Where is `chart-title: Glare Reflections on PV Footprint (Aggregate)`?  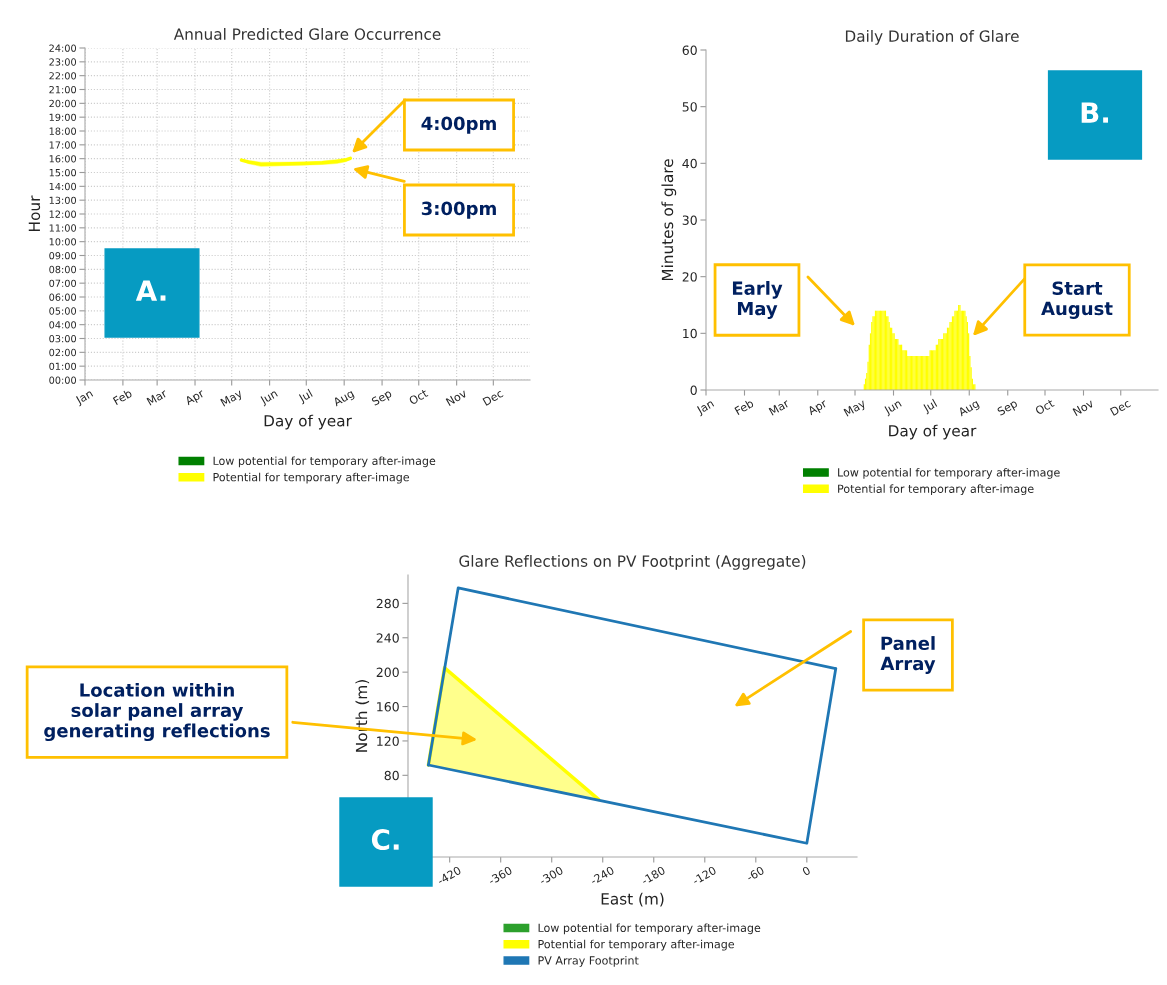
chart-title: Glare Reflections on PV Footprint (Aggregate) is located at coordinates (632, 562).